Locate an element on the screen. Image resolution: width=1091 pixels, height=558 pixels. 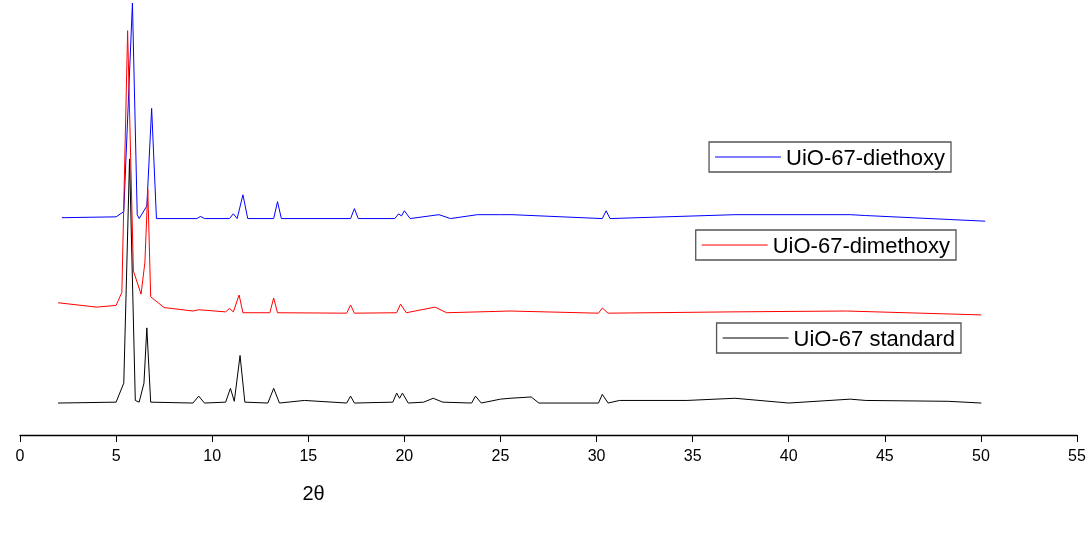
x-tick-label: 5 is located at coordinates (116, 455).